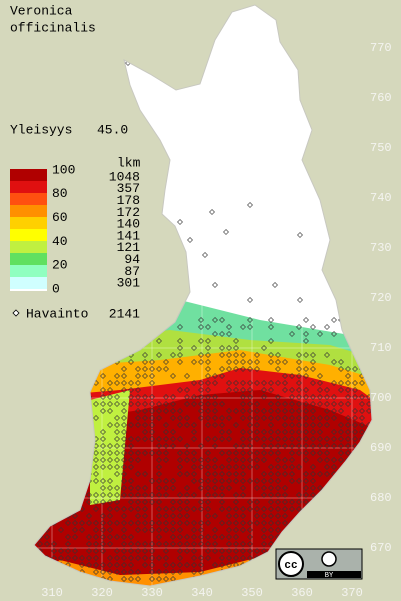 The width and height of the screenshot is (401, 601). Describe the element at coordinates (128, 212) in the screenshot. I see `legend-count: 172` at that location.